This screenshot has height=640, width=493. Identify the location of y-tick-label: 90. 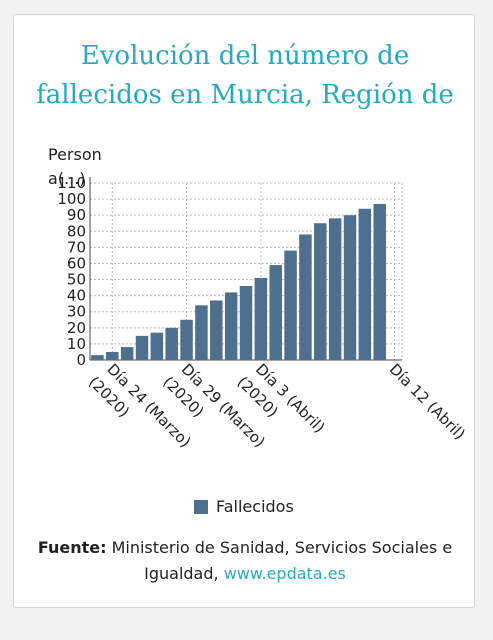
(76, 215).